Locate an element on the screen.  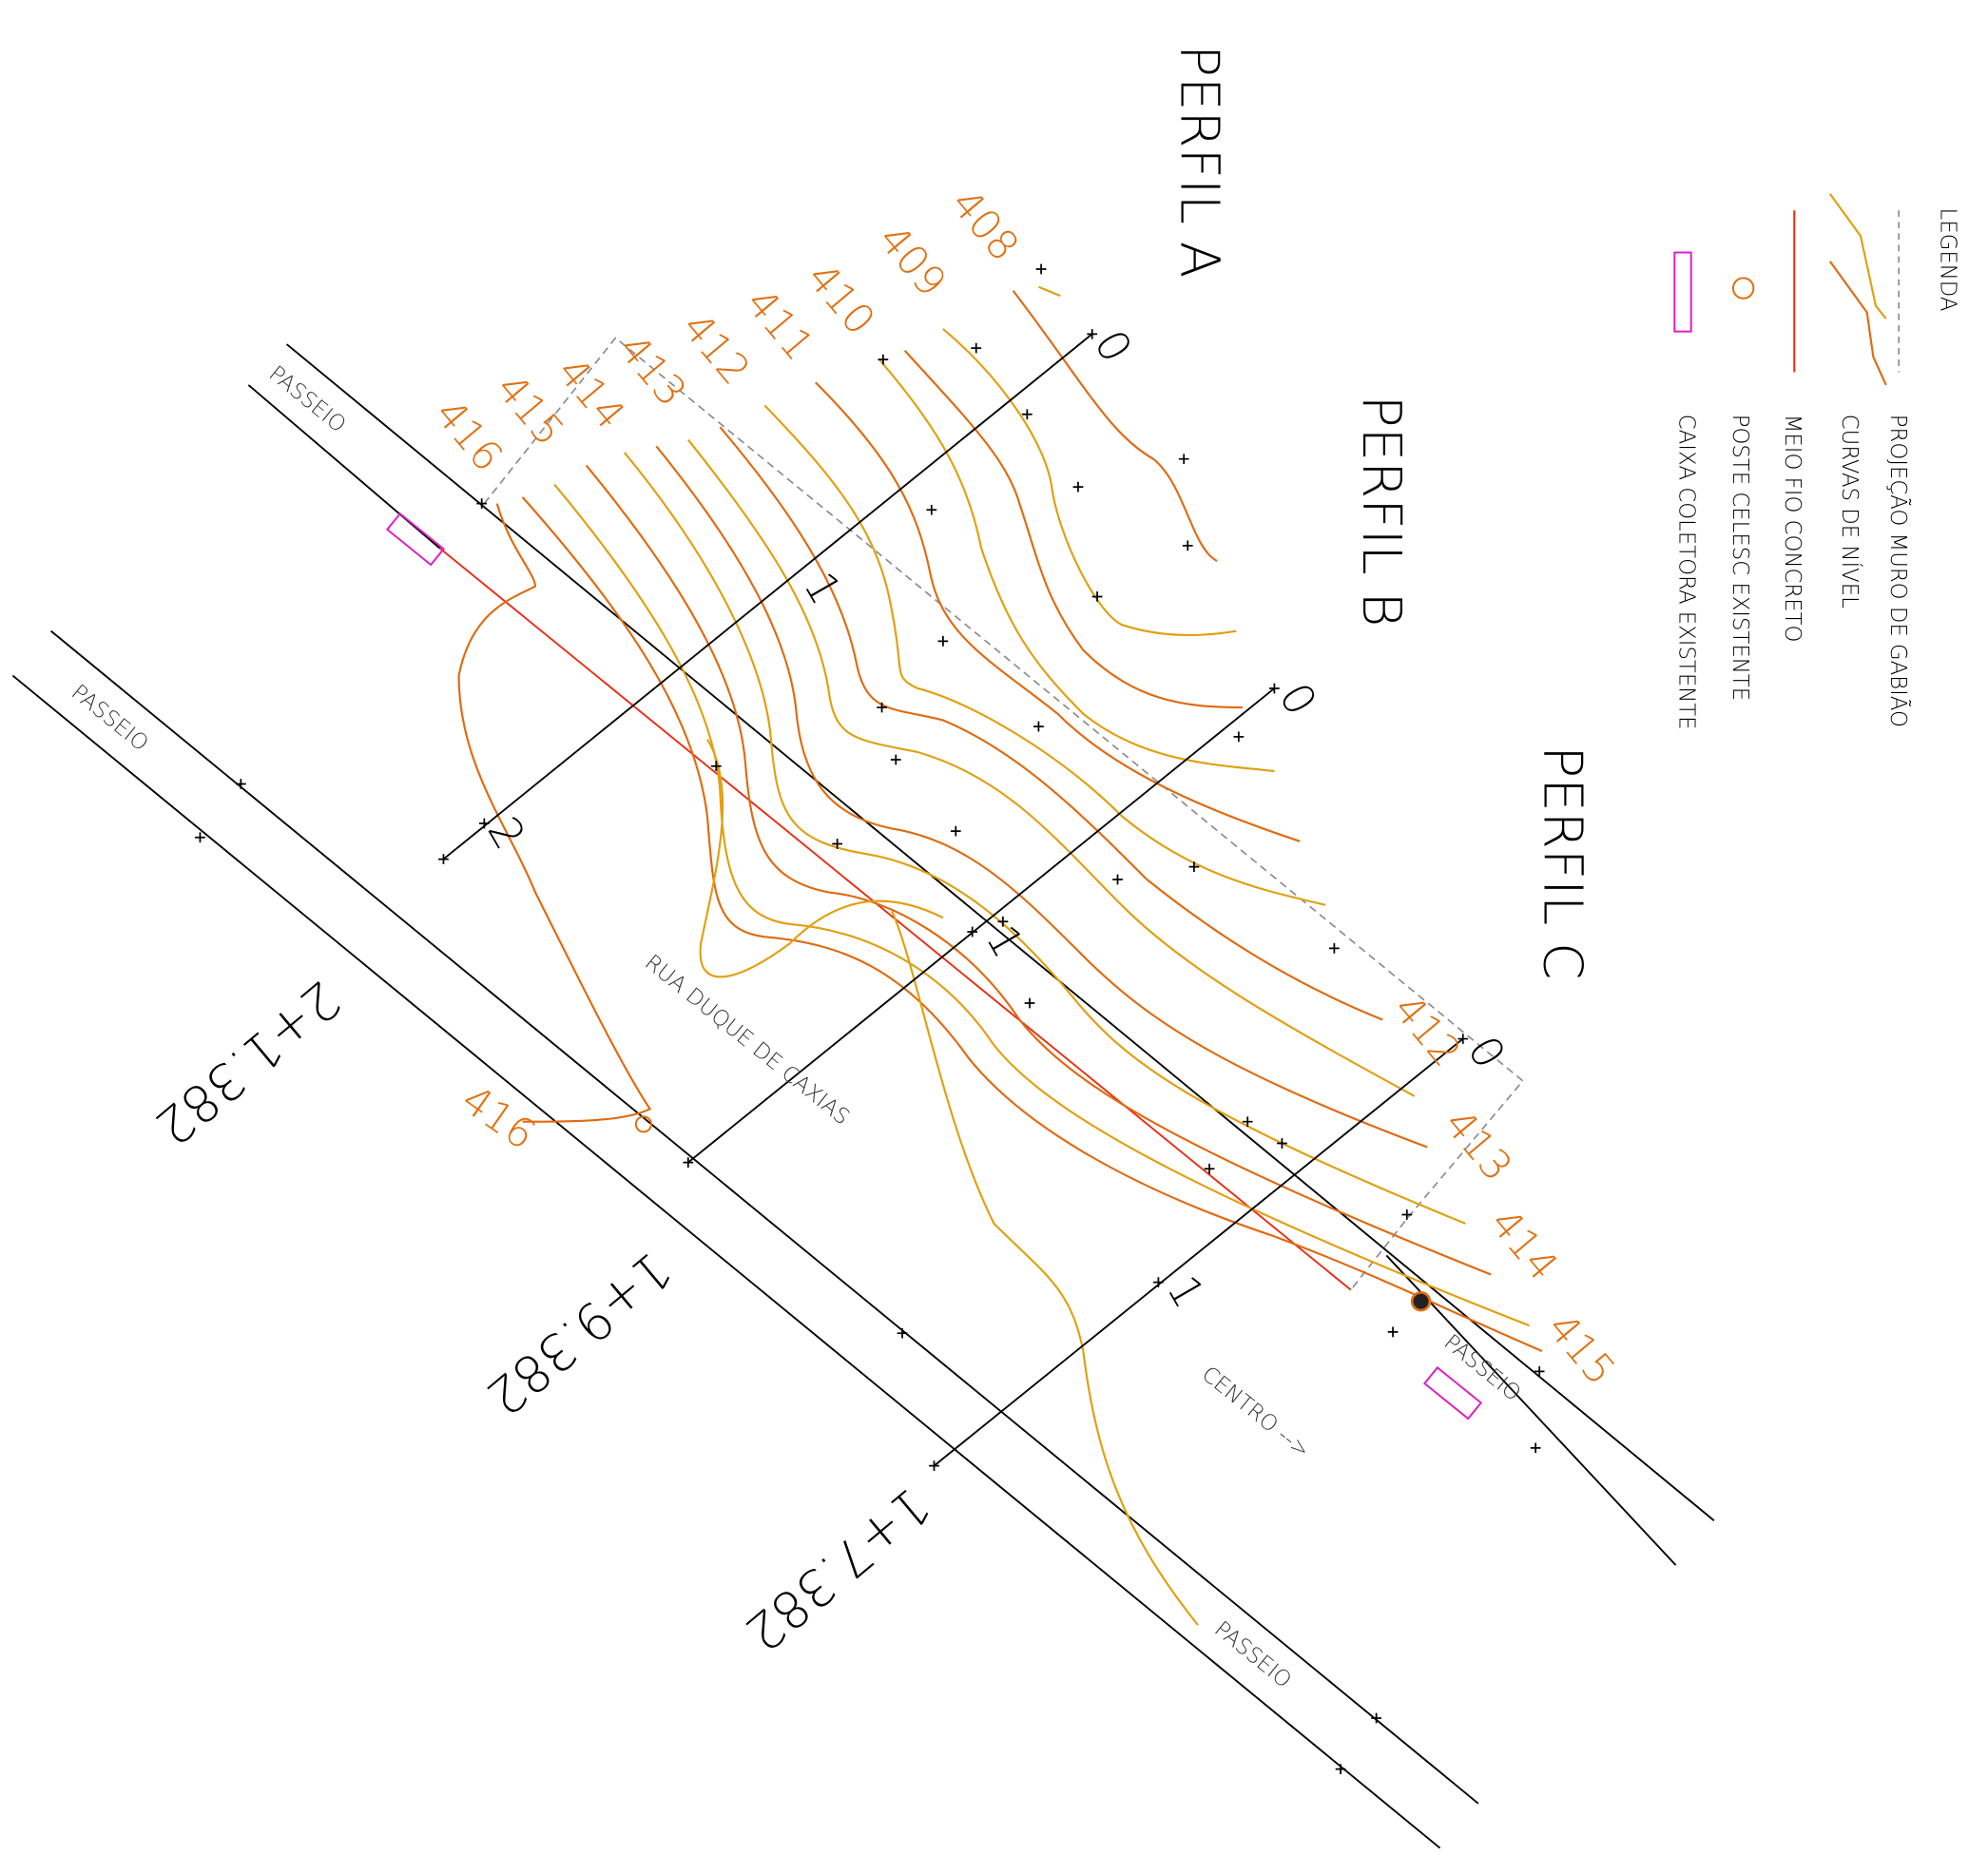
profile-title: PERFIL C is located at coordinates (1562, 862).